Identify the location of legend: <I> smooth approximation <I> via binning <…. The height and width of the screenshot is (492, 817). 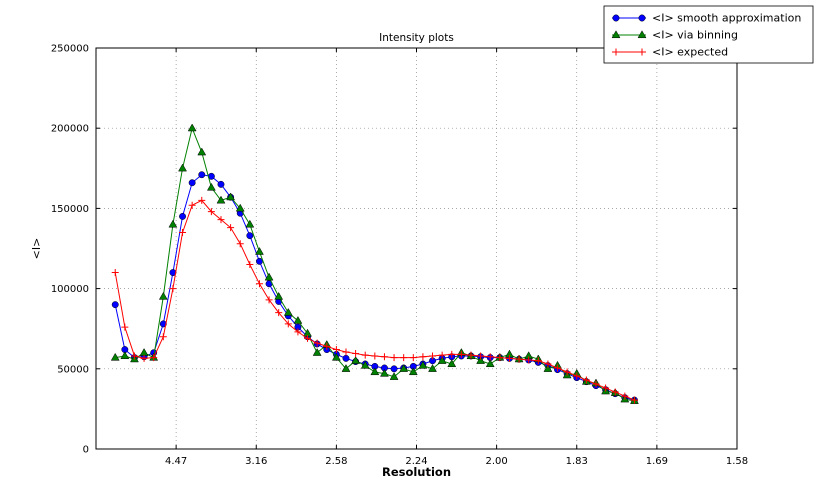
(708, 34).